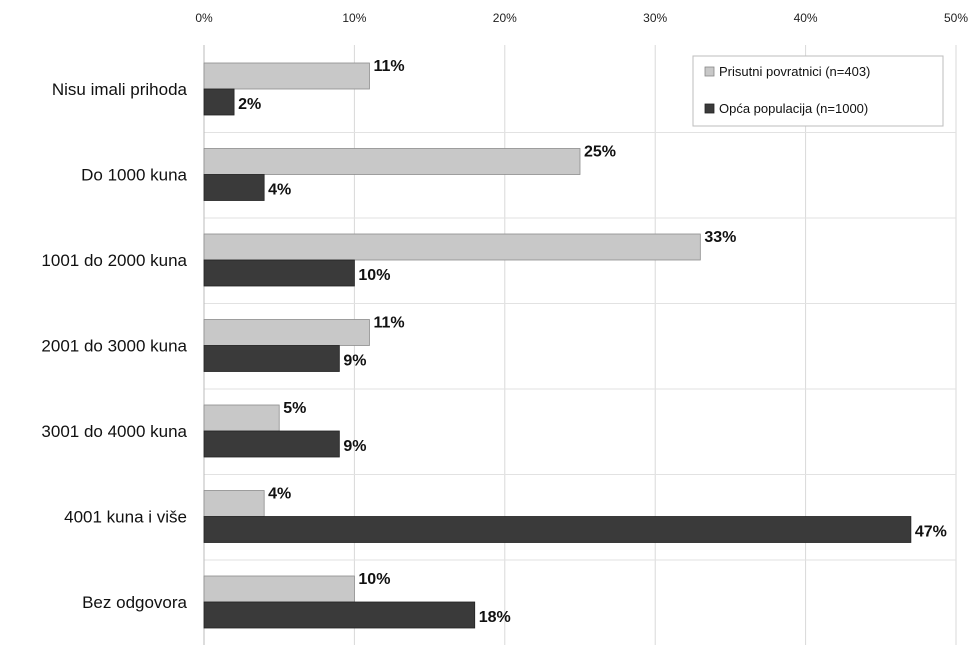 The width and height of the screenshot is (972, 645). Describe the element at coordinates (806, 18) in the screenshot. I see `x-tick-label: 40%` at that location.